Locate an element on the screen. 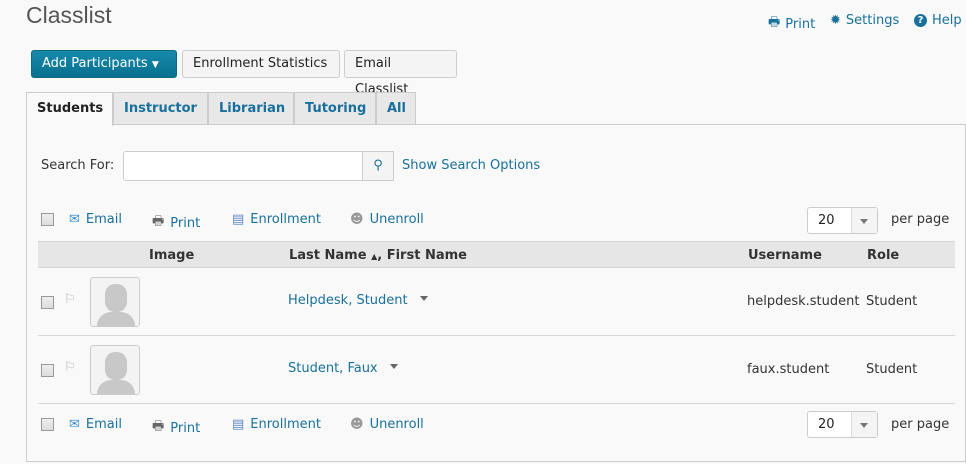 This screenshot has height=464, width=966. user-name-link: Student, Faux is located at coordinates (343, 368).